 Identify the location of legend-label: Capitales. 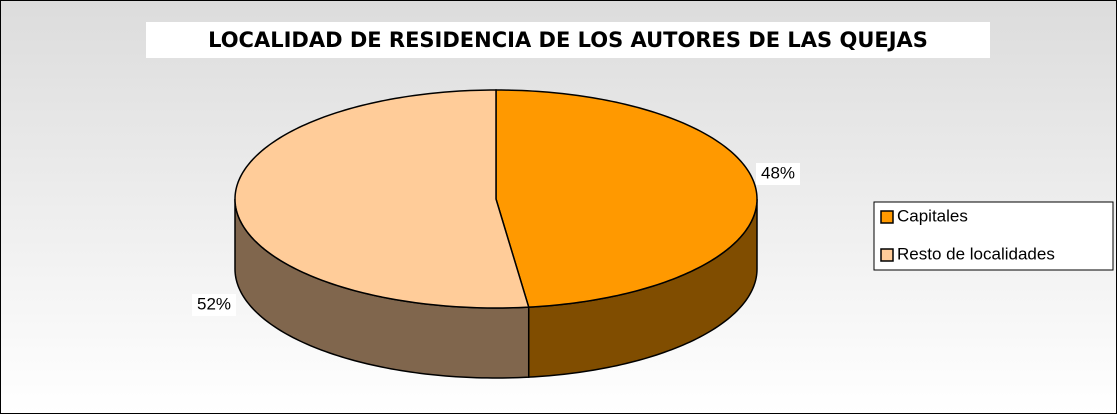
(932, 215).